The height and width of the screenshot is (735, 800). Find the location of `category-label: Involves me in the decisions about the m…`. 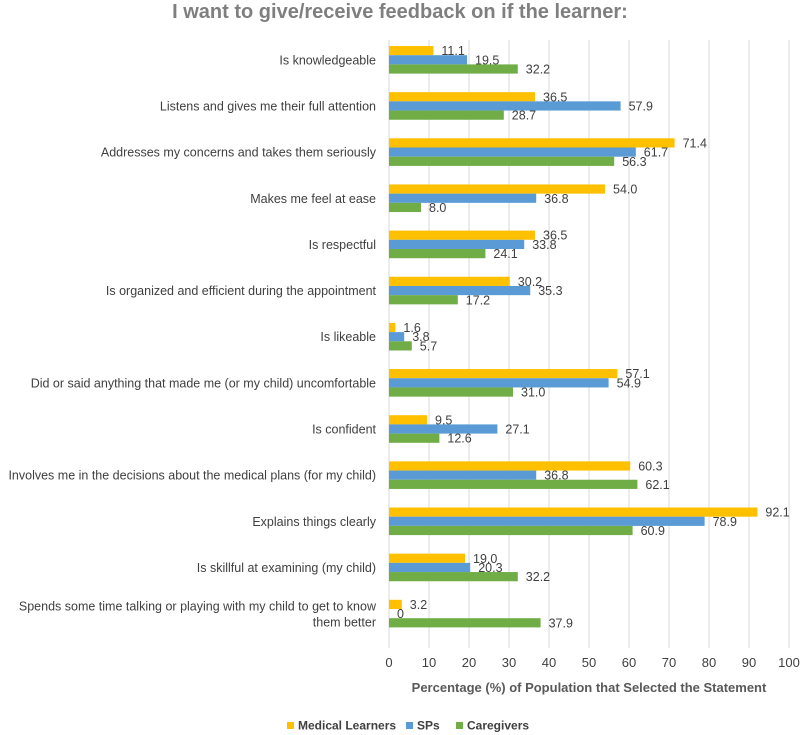

category-label: Involves me in the decisions about the m… is located at coordinates (192, 476).